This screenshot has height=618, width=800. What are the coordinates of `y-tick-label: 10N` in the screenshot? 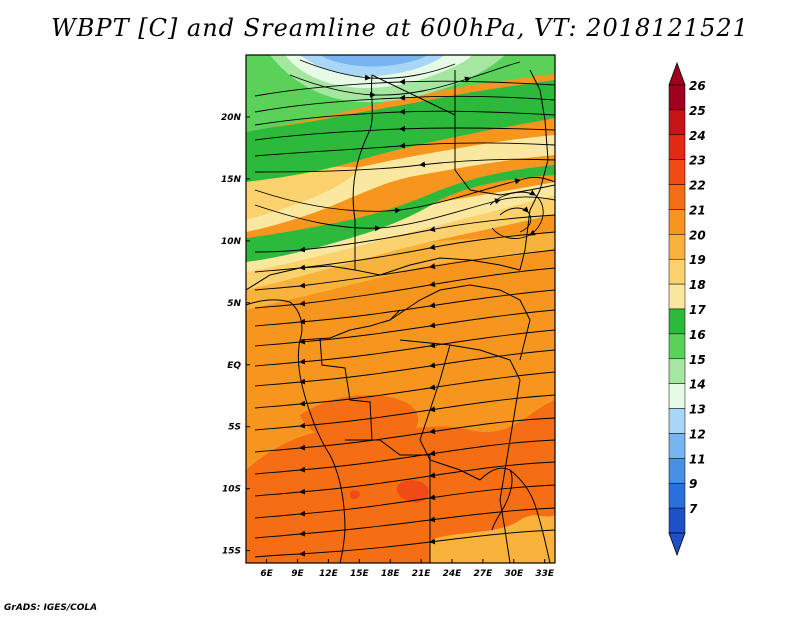 It's located at (231, 242).